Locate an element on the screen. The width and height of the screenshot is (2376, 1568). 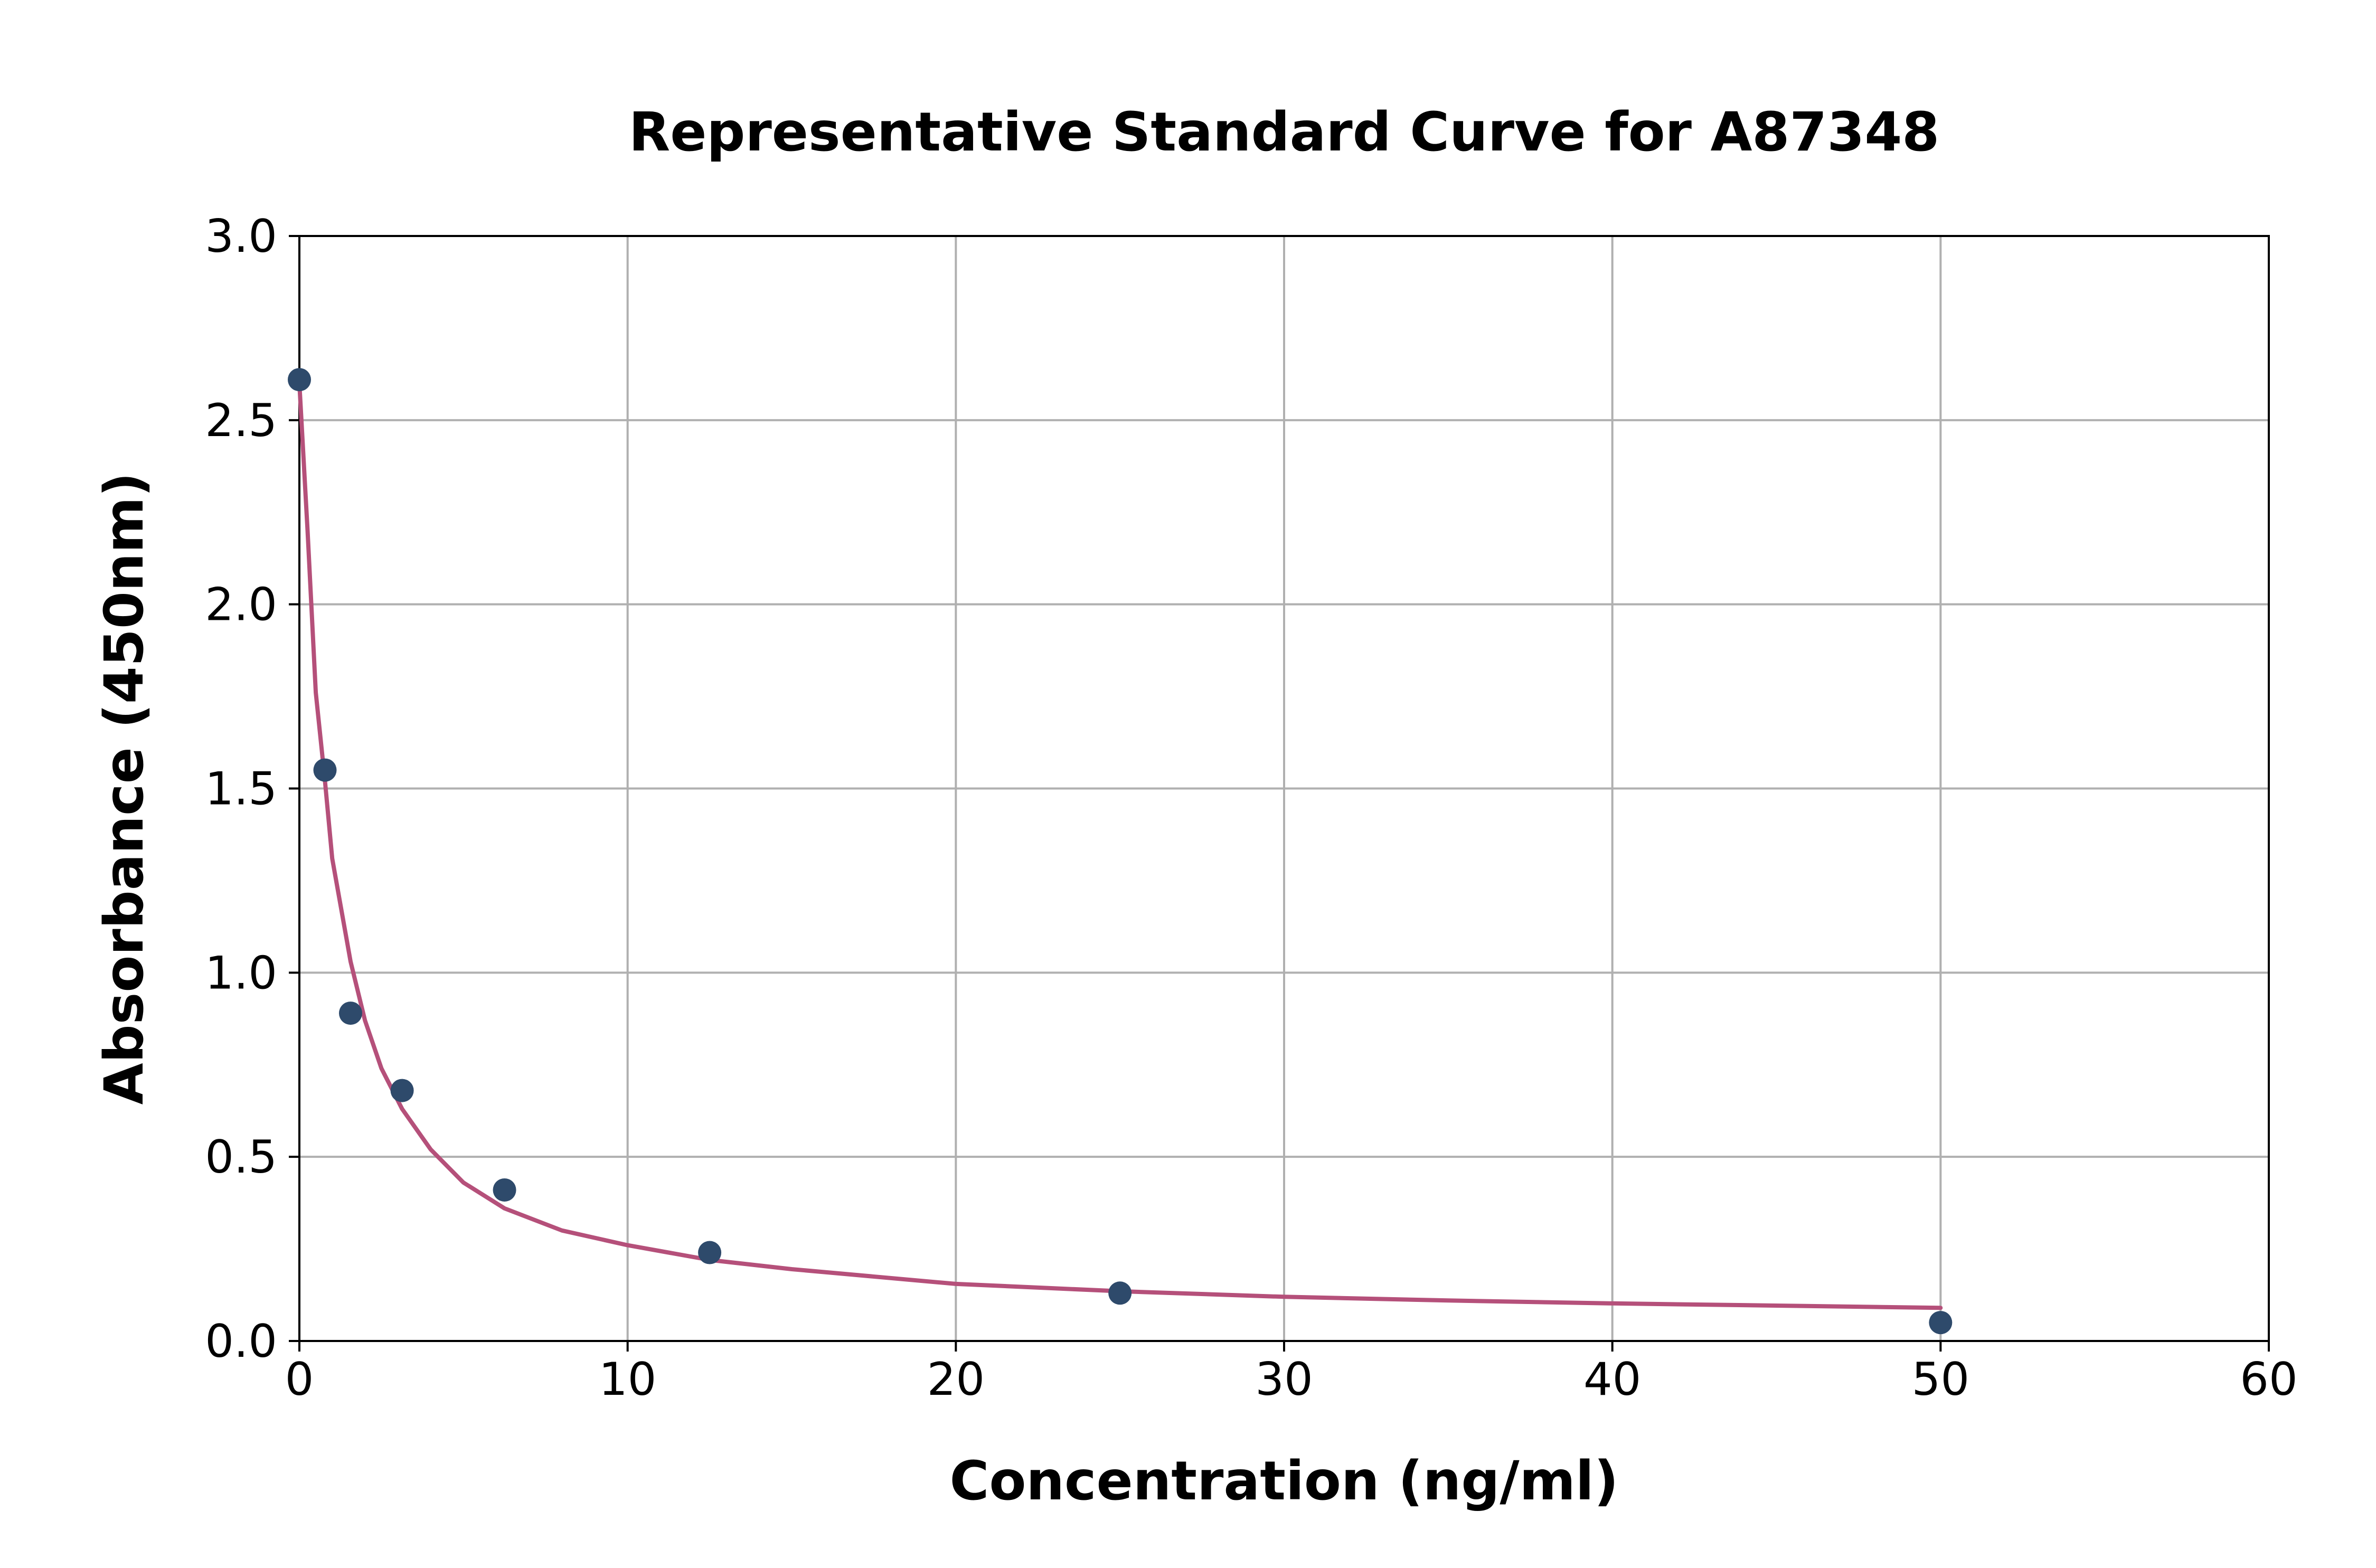
chart-title: Representative Standard Curve for A87348 is located at coordinates (1284, 132).